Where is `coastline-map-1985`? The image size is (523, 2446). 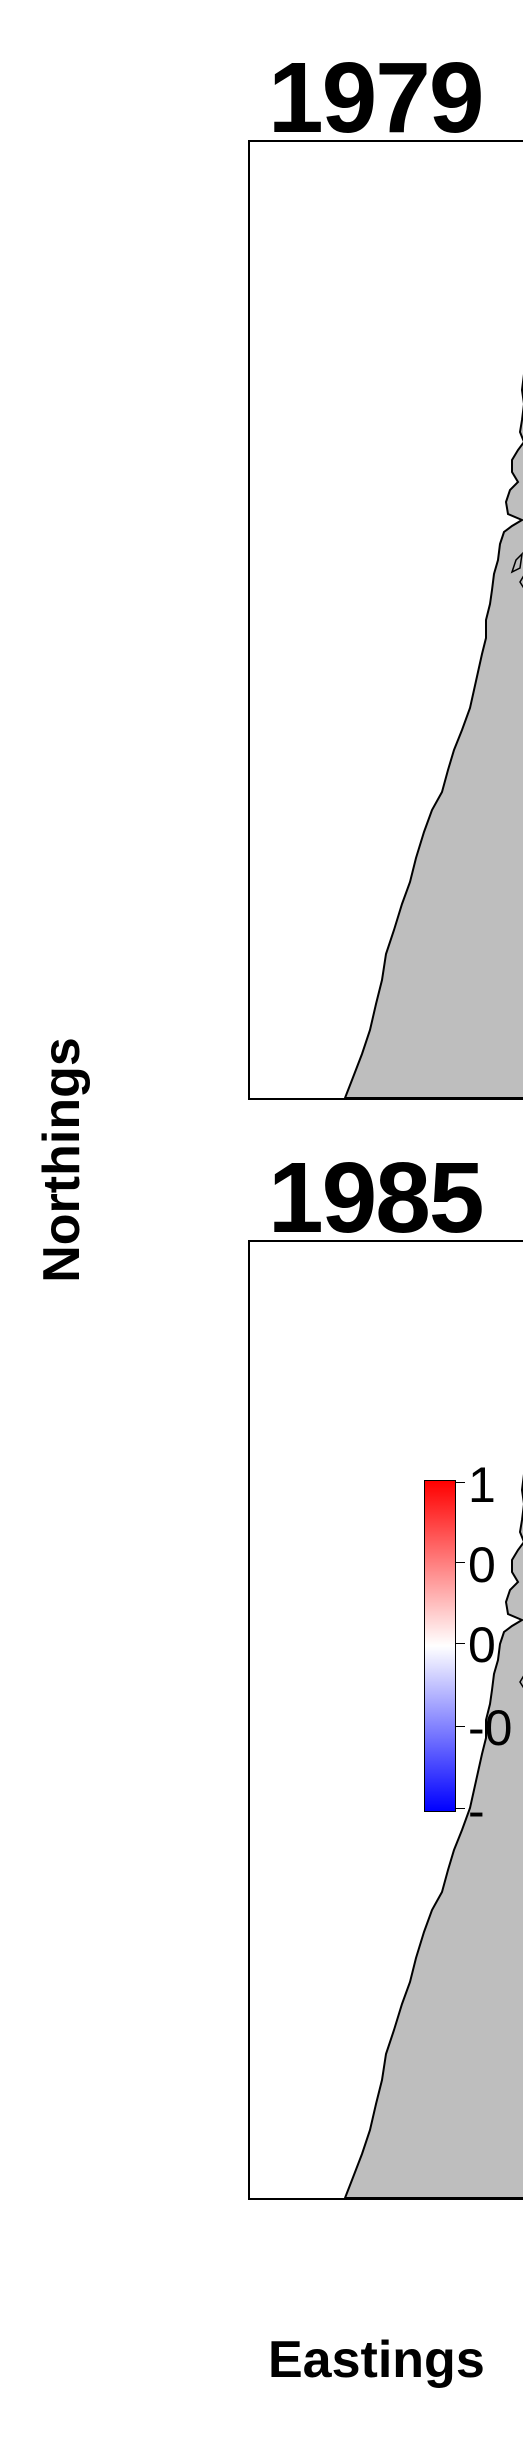
coastline-map-1985 is located at coordinates (433, 1790).